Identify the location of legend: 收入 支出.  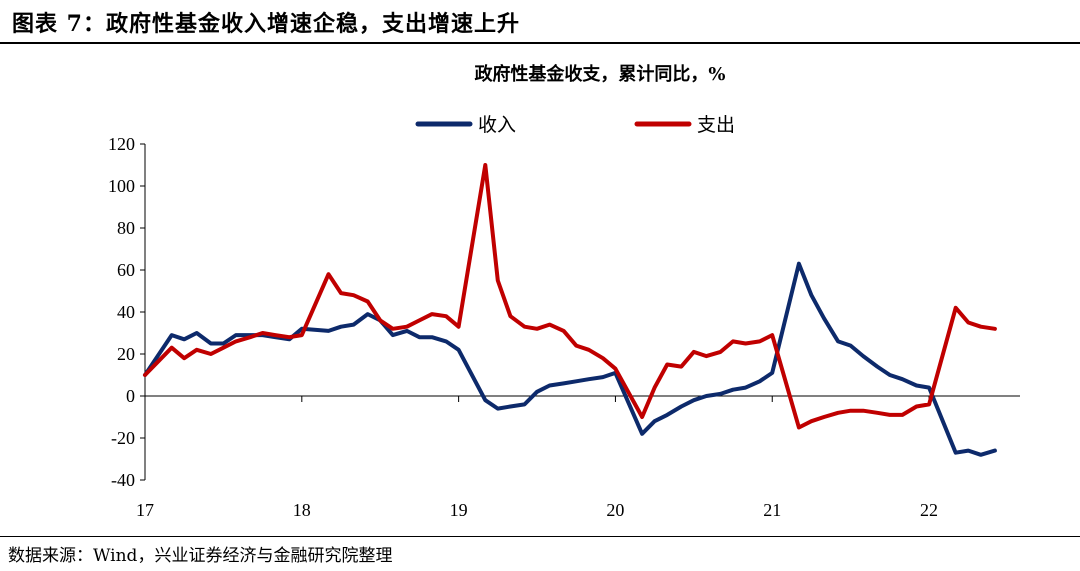
(575, 125).